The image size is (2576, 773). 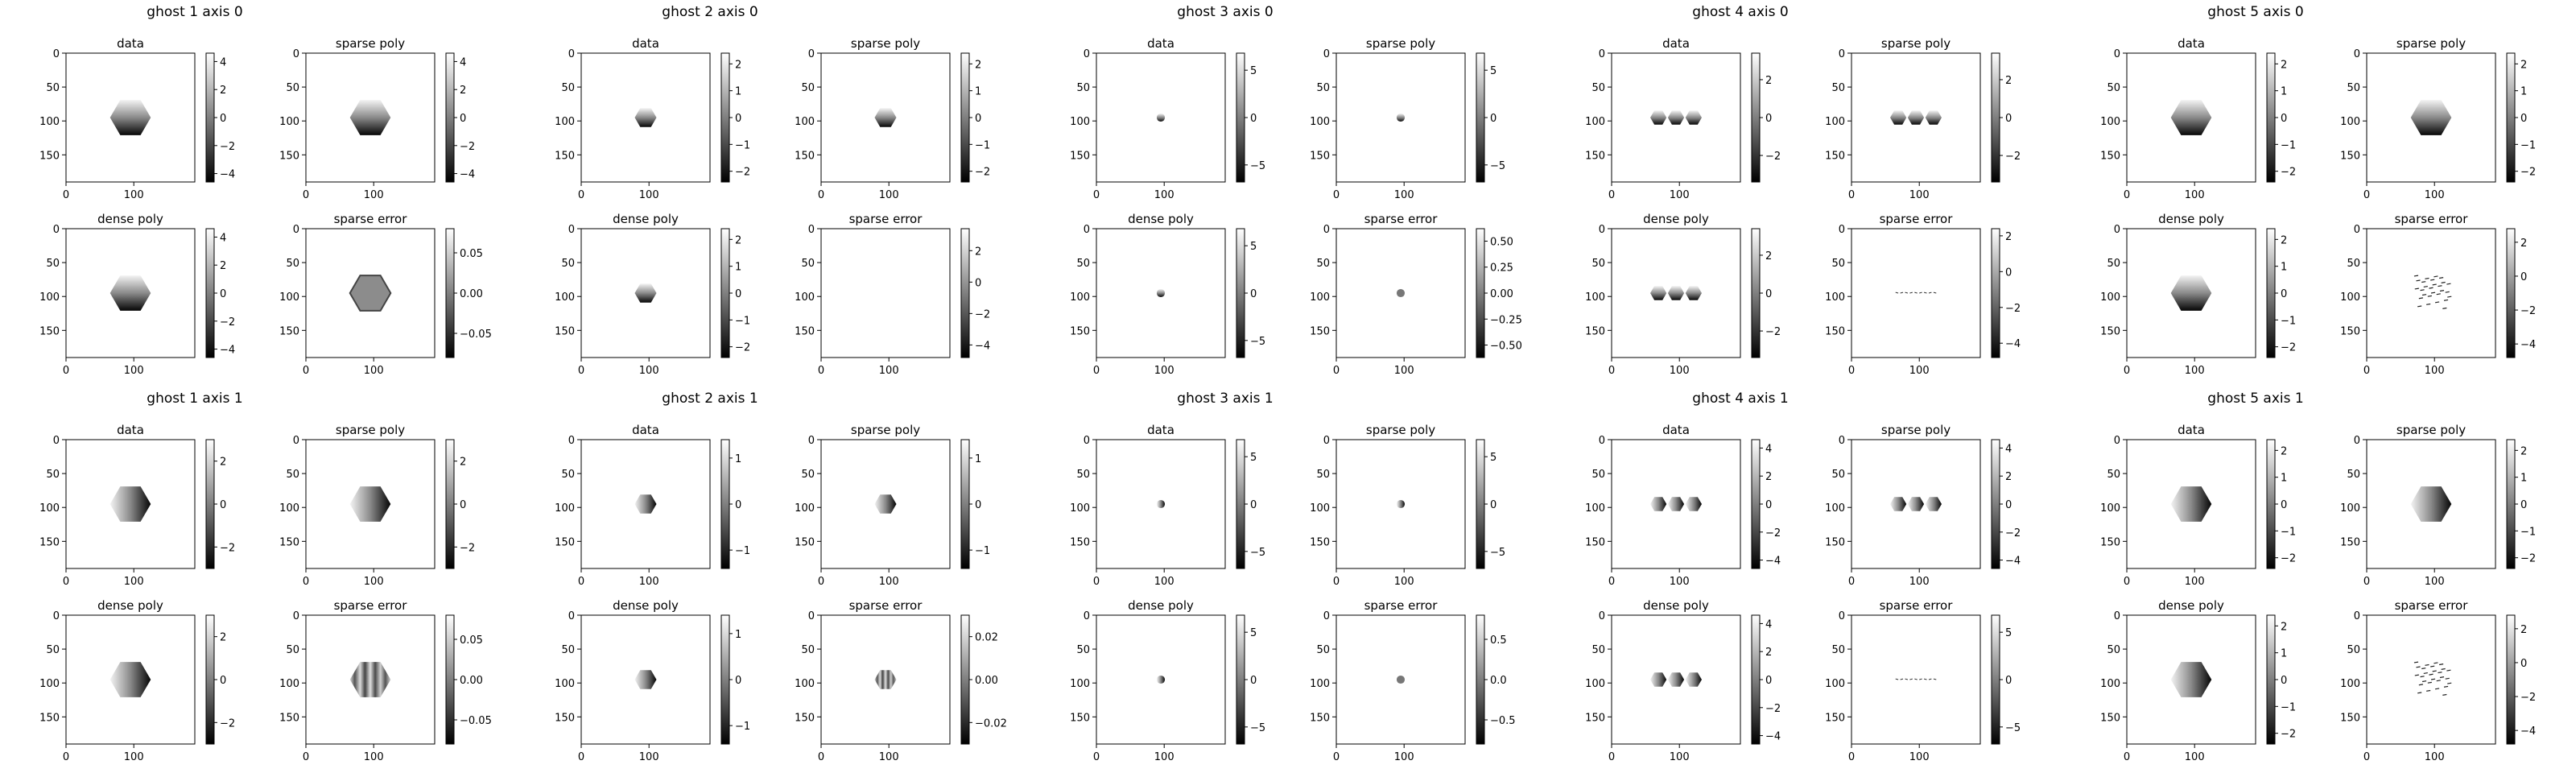 I want to click on colorbar-tick-label: −1, so click(x=2288, y=145).